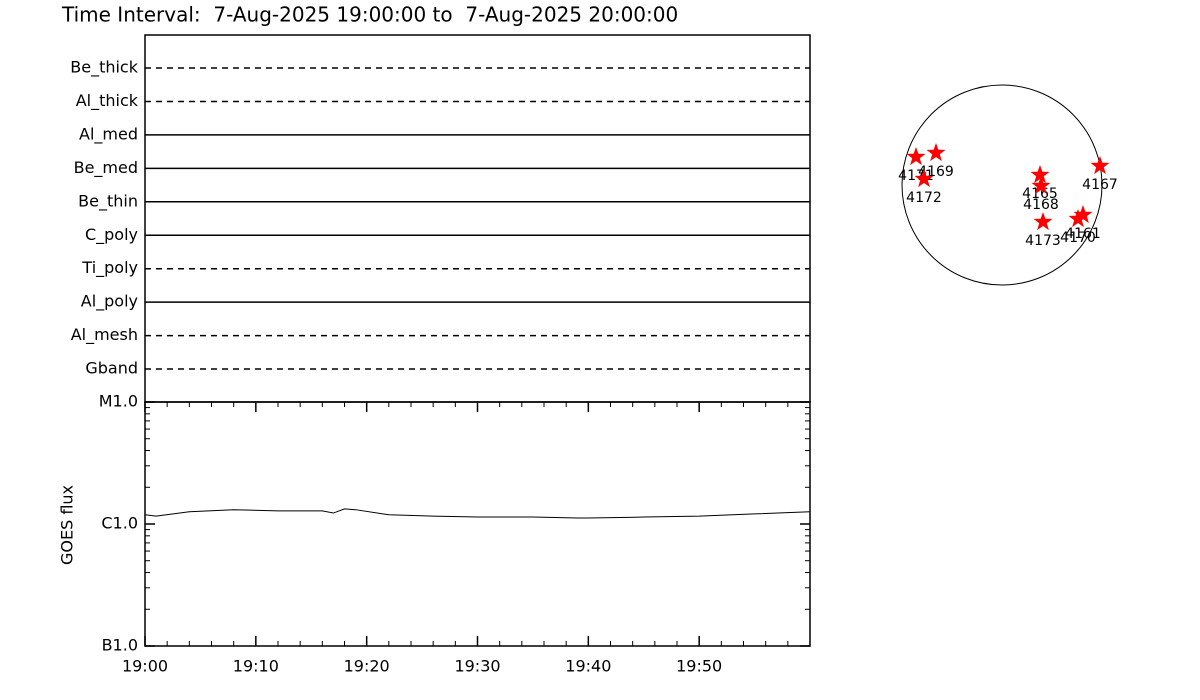 This screenshot has height=700, width=1200. Describe the element at coordinates (108, 201) in the screenshot. I see `row-label: Be_thin` at that location.